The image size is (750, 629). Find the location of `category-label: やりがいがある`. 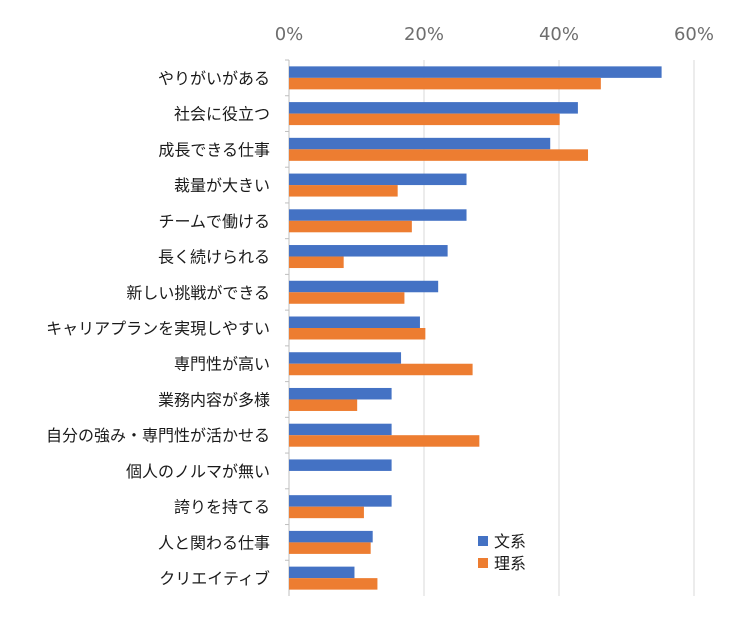

category-label: やりがいがある is located at coordinates (214, 78).